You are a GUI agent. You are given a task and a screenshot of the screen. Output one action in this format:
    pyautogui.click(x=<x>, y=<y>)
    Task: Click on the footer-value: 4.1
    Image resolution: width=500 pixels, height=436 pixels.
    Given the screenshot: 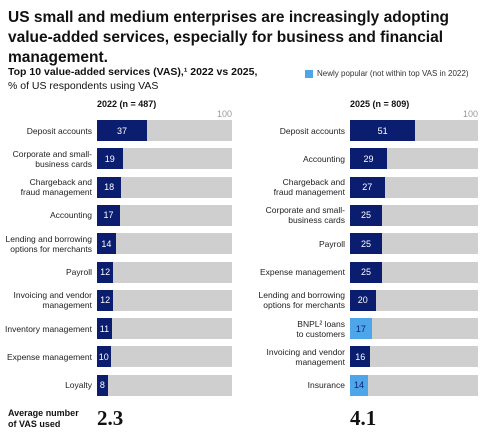 What is the action you would take?
    pyautogui.click(x=363, y=418)
    